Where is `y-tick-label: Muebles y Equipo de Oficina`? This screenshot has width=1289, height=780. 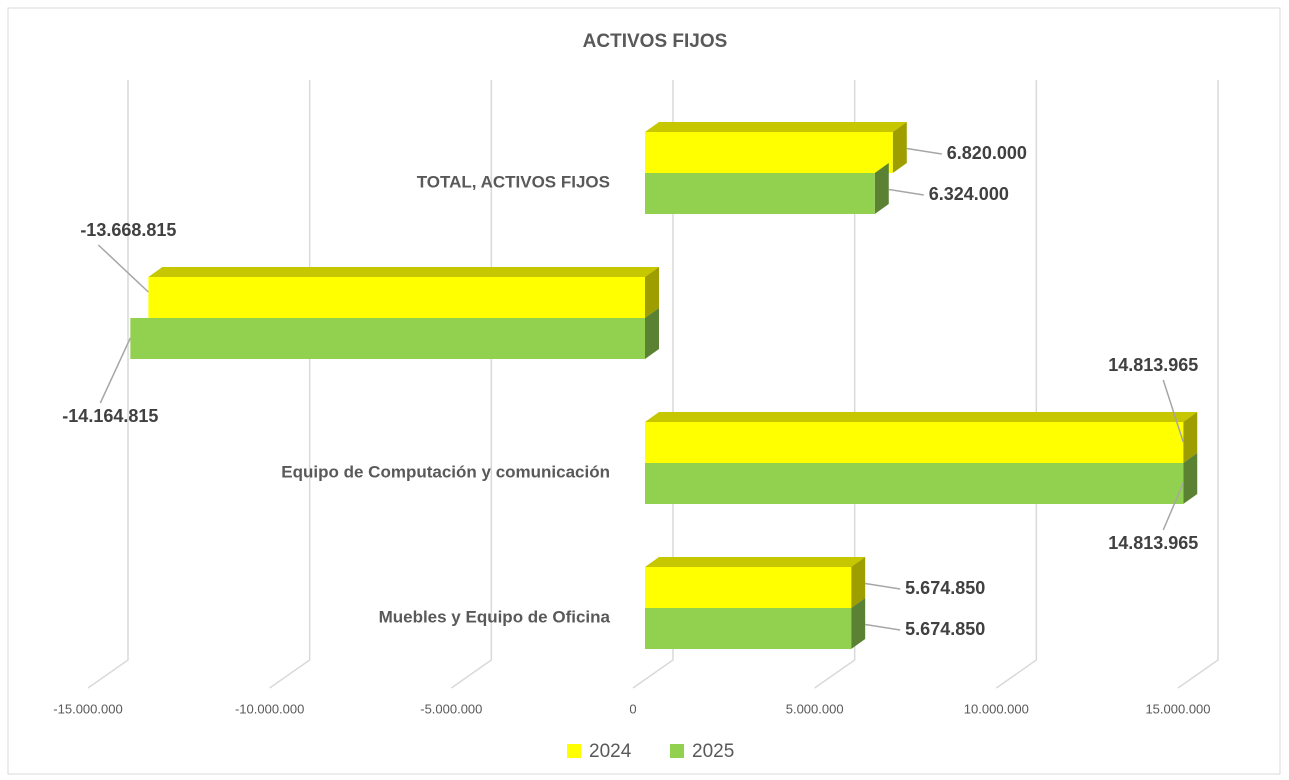
y-tick-label: Muebles y Equipo de Oficina is located at coordinates (495, 616).